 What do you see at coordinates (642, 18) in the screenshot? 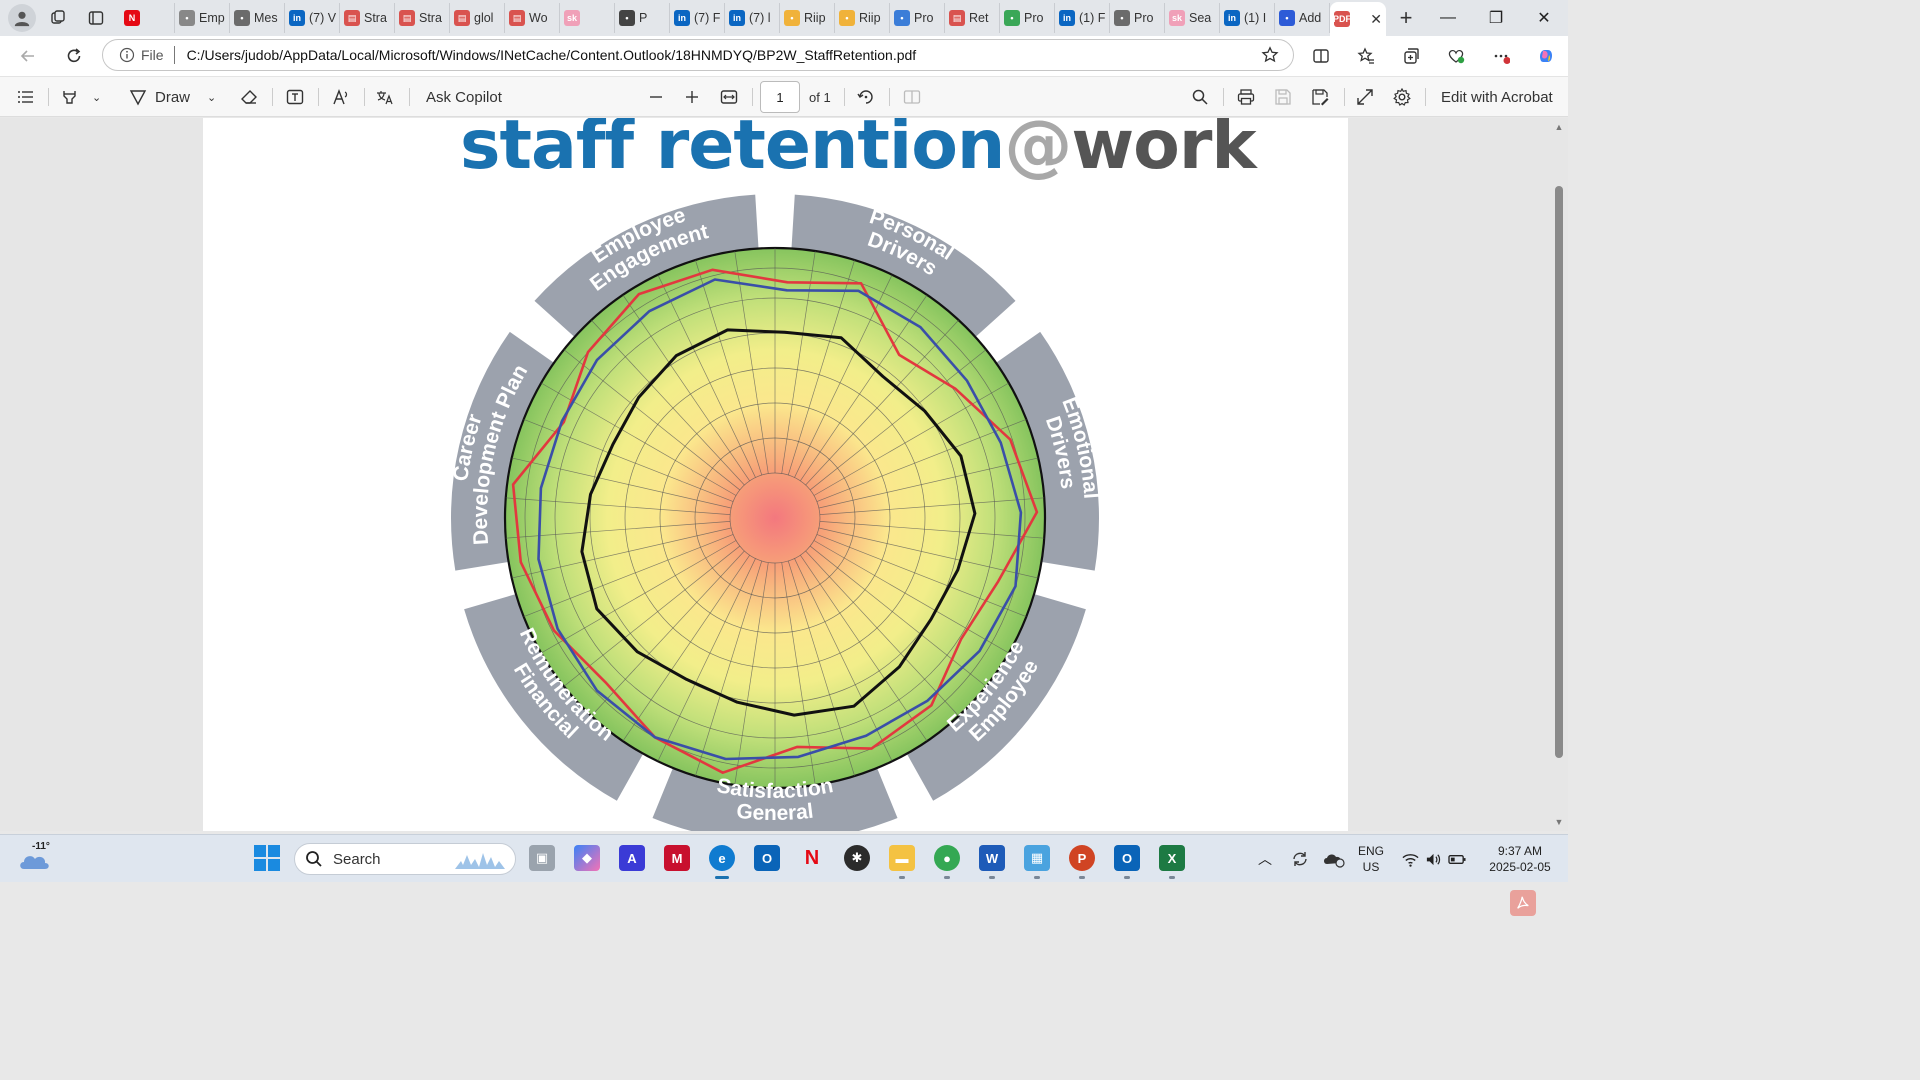
I see `browser-tab: • P` at bounding box center [642, 18].